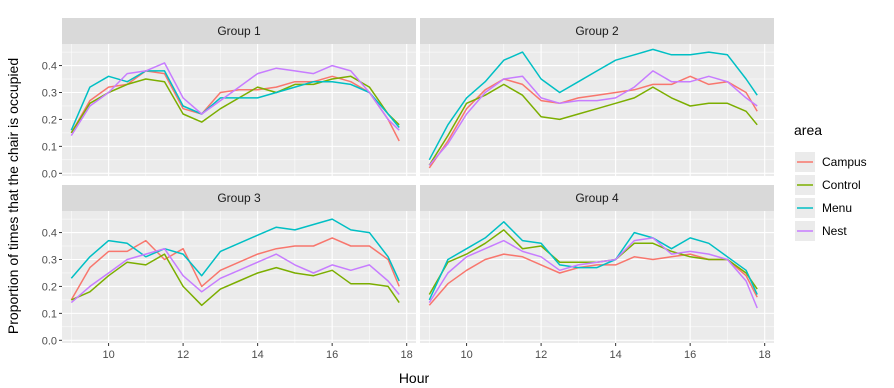 The height and width of the screenshot is (388, 894). I want to click on legend-title: area, so click(808, 130).